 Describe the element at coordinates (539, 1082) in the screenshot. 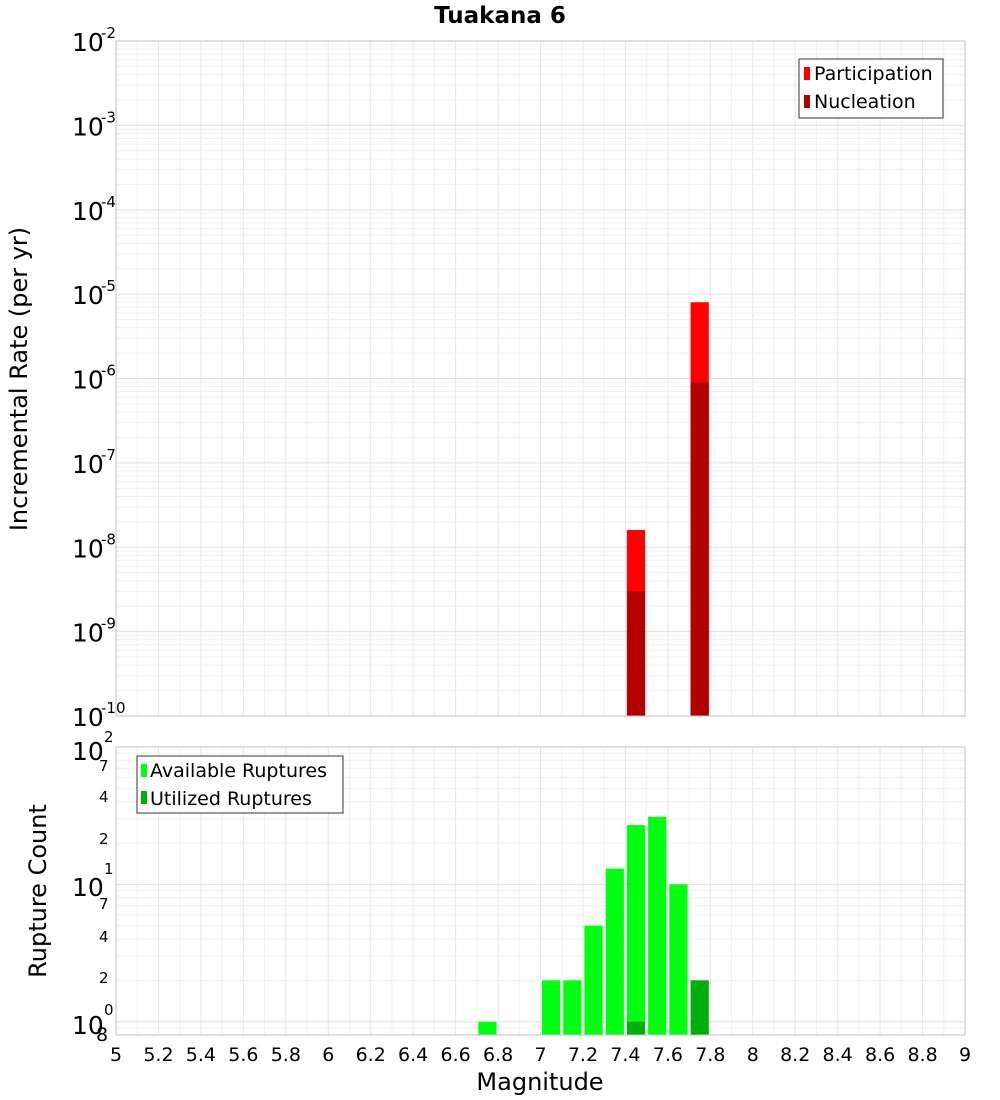

I see `x-axis-label: Magnitude` at that location.